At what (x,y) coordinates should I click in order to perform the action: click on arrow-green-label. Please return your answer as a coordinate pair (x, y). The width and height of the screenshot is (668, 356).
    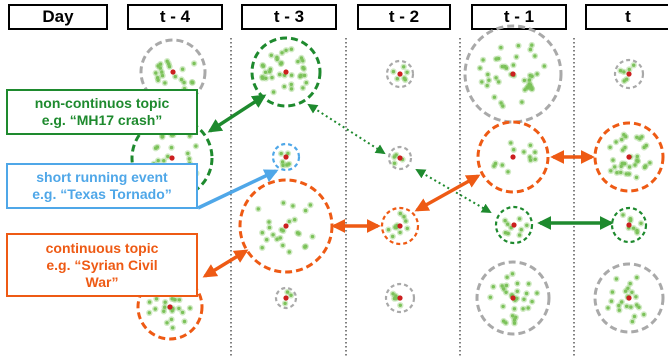
    Looking at the image, I should click on (237, 113).